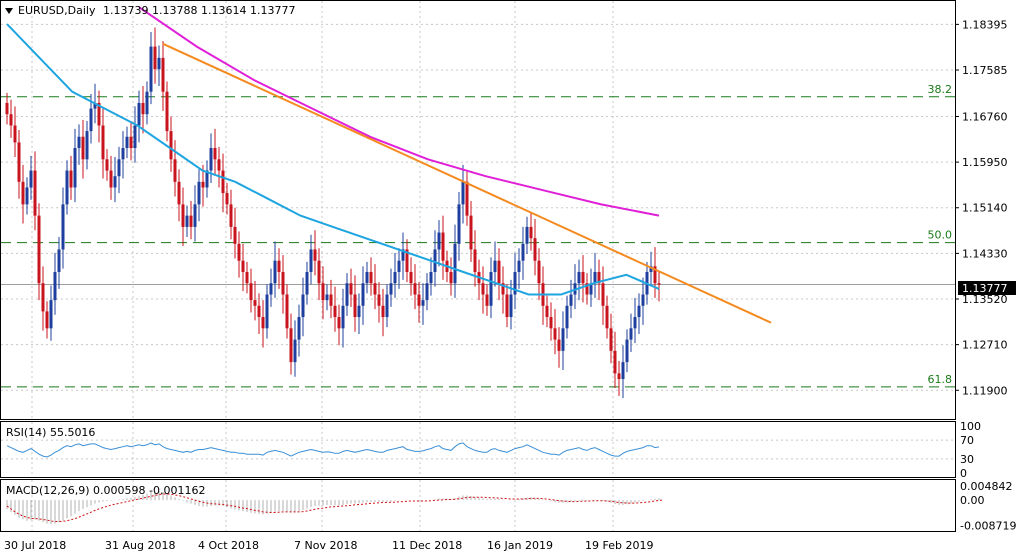 This screenshot has width=1020, height=556. What do you see at coordinates (985, 253) in the screenshot?
I see `price-tick-label: 1.14330` at bounding box center [985, 253].